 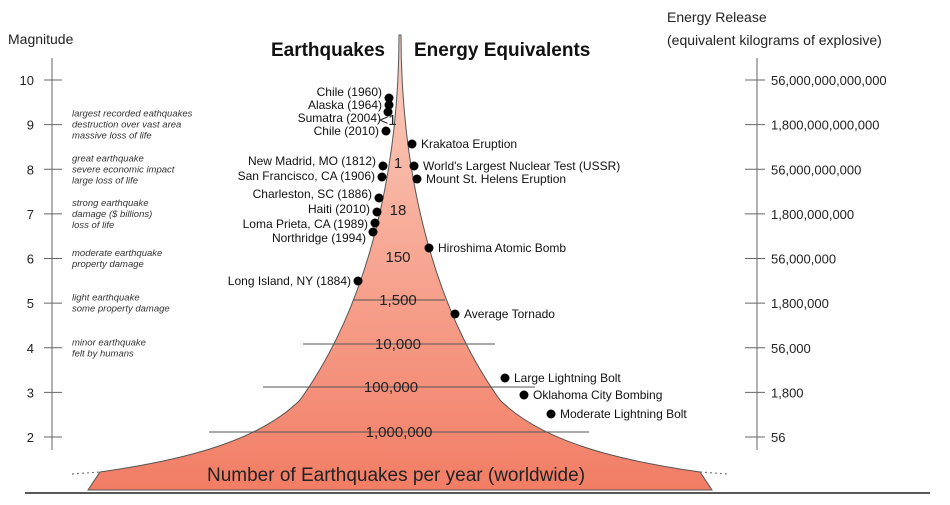 I want to click on magnitude-description: severe economic impact, so click(x=123, y=169).